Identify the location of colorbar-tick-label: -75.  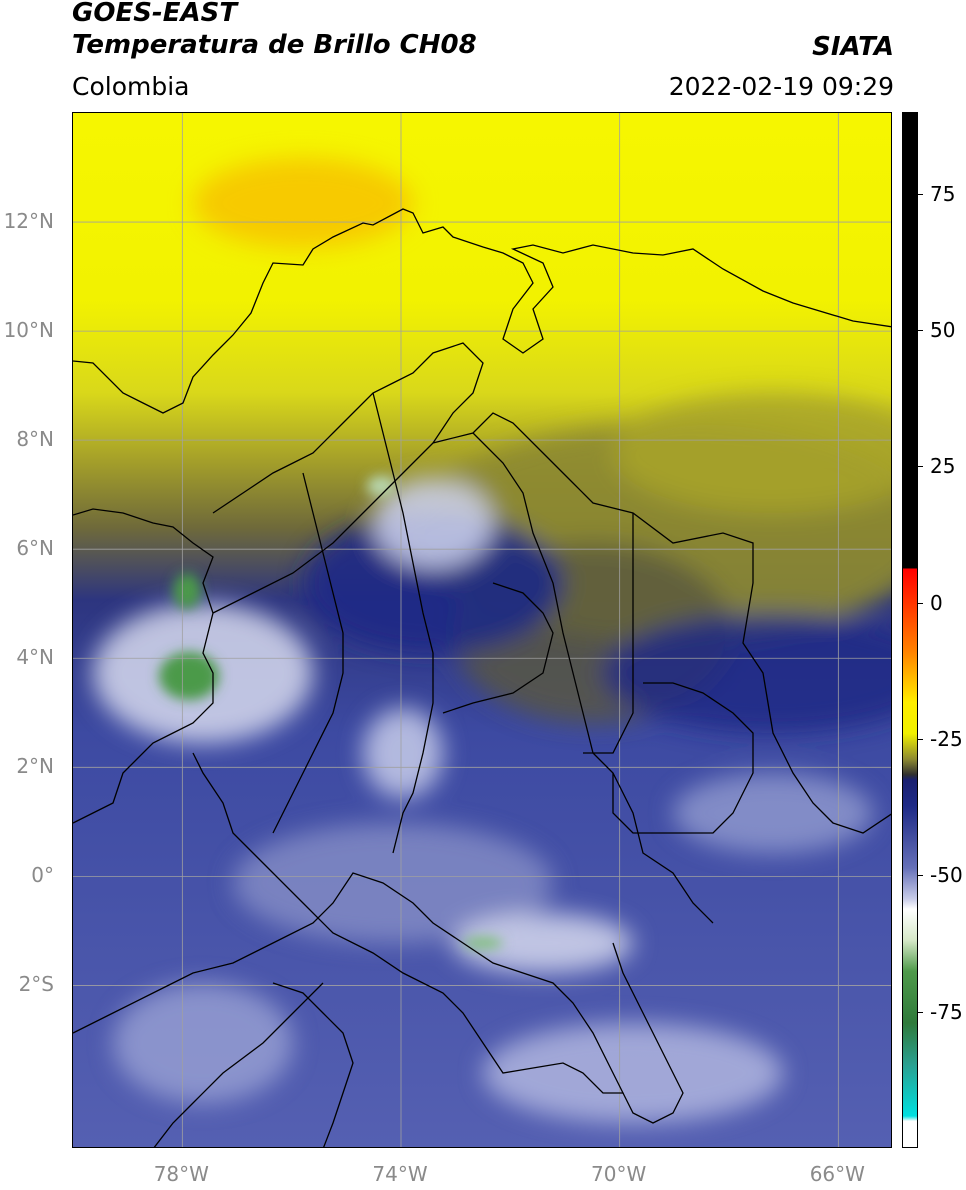
(946, 1011).